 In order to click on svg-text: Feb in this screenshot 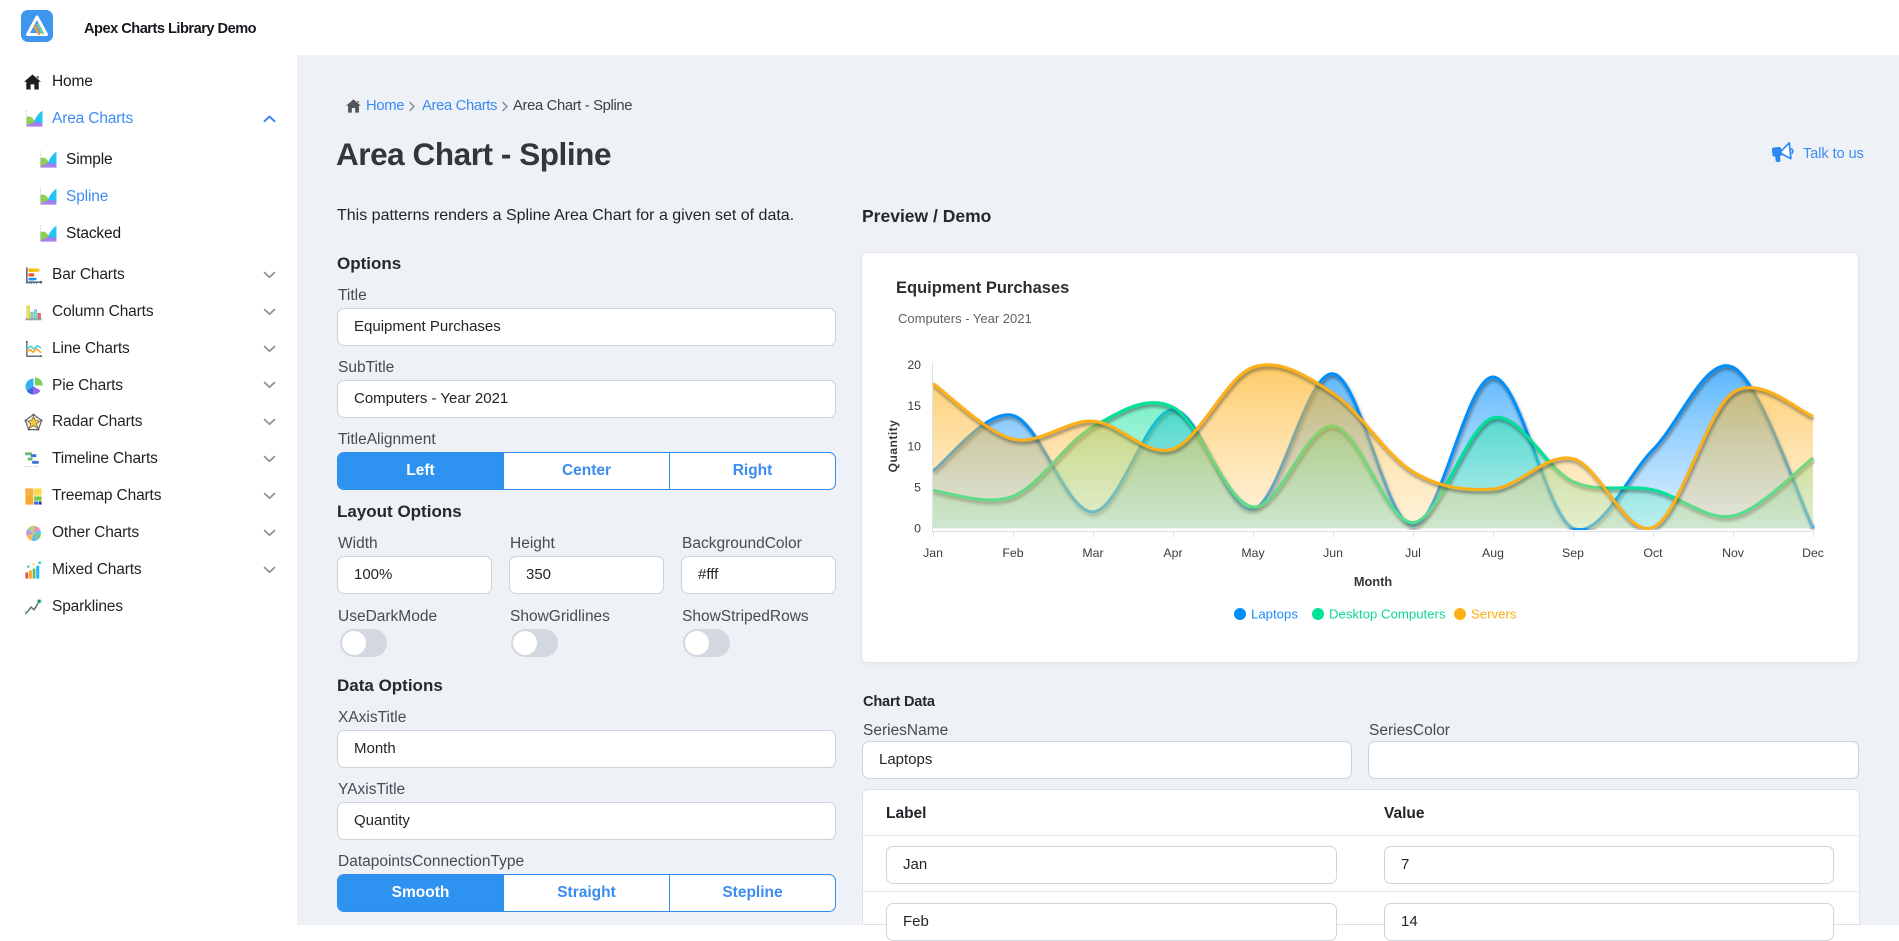, I will do `click(1012, 553)`.